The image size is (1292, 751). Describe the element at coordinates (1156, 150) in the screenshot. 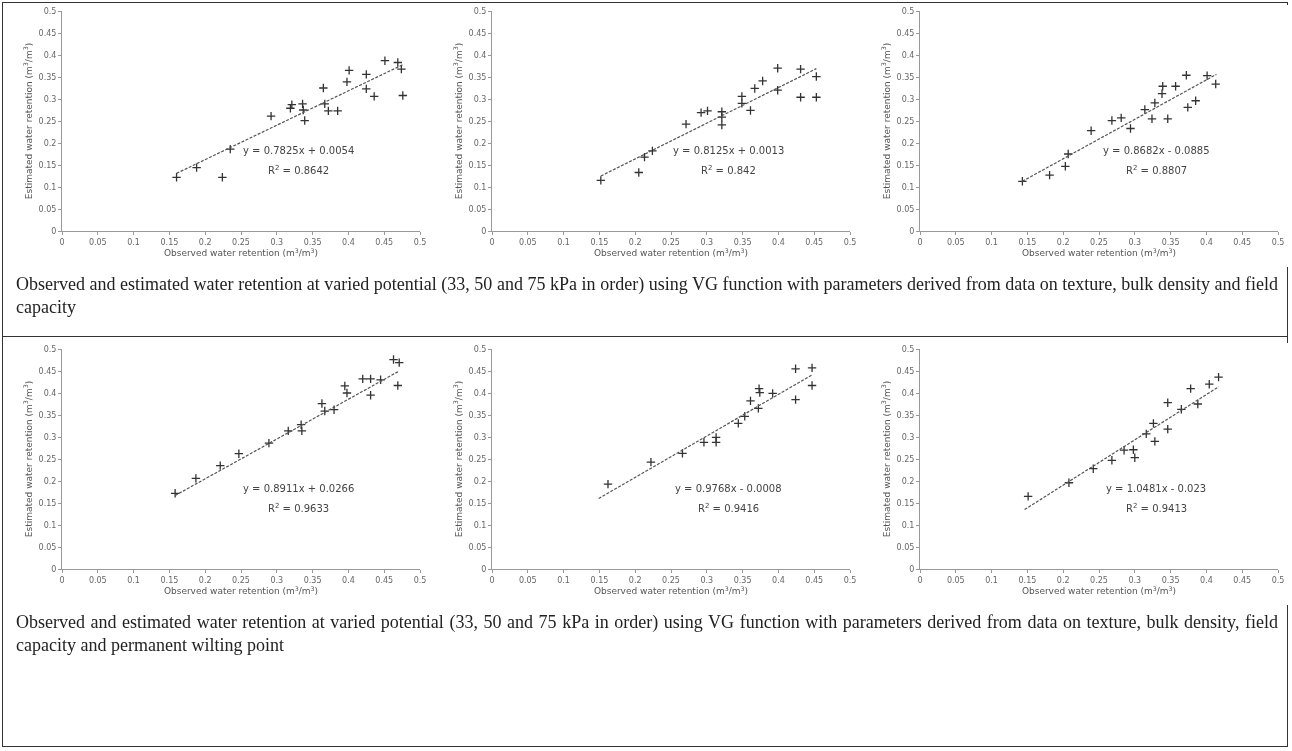

I see `annotation: y = 0.8682x - 0.0885` at that location.